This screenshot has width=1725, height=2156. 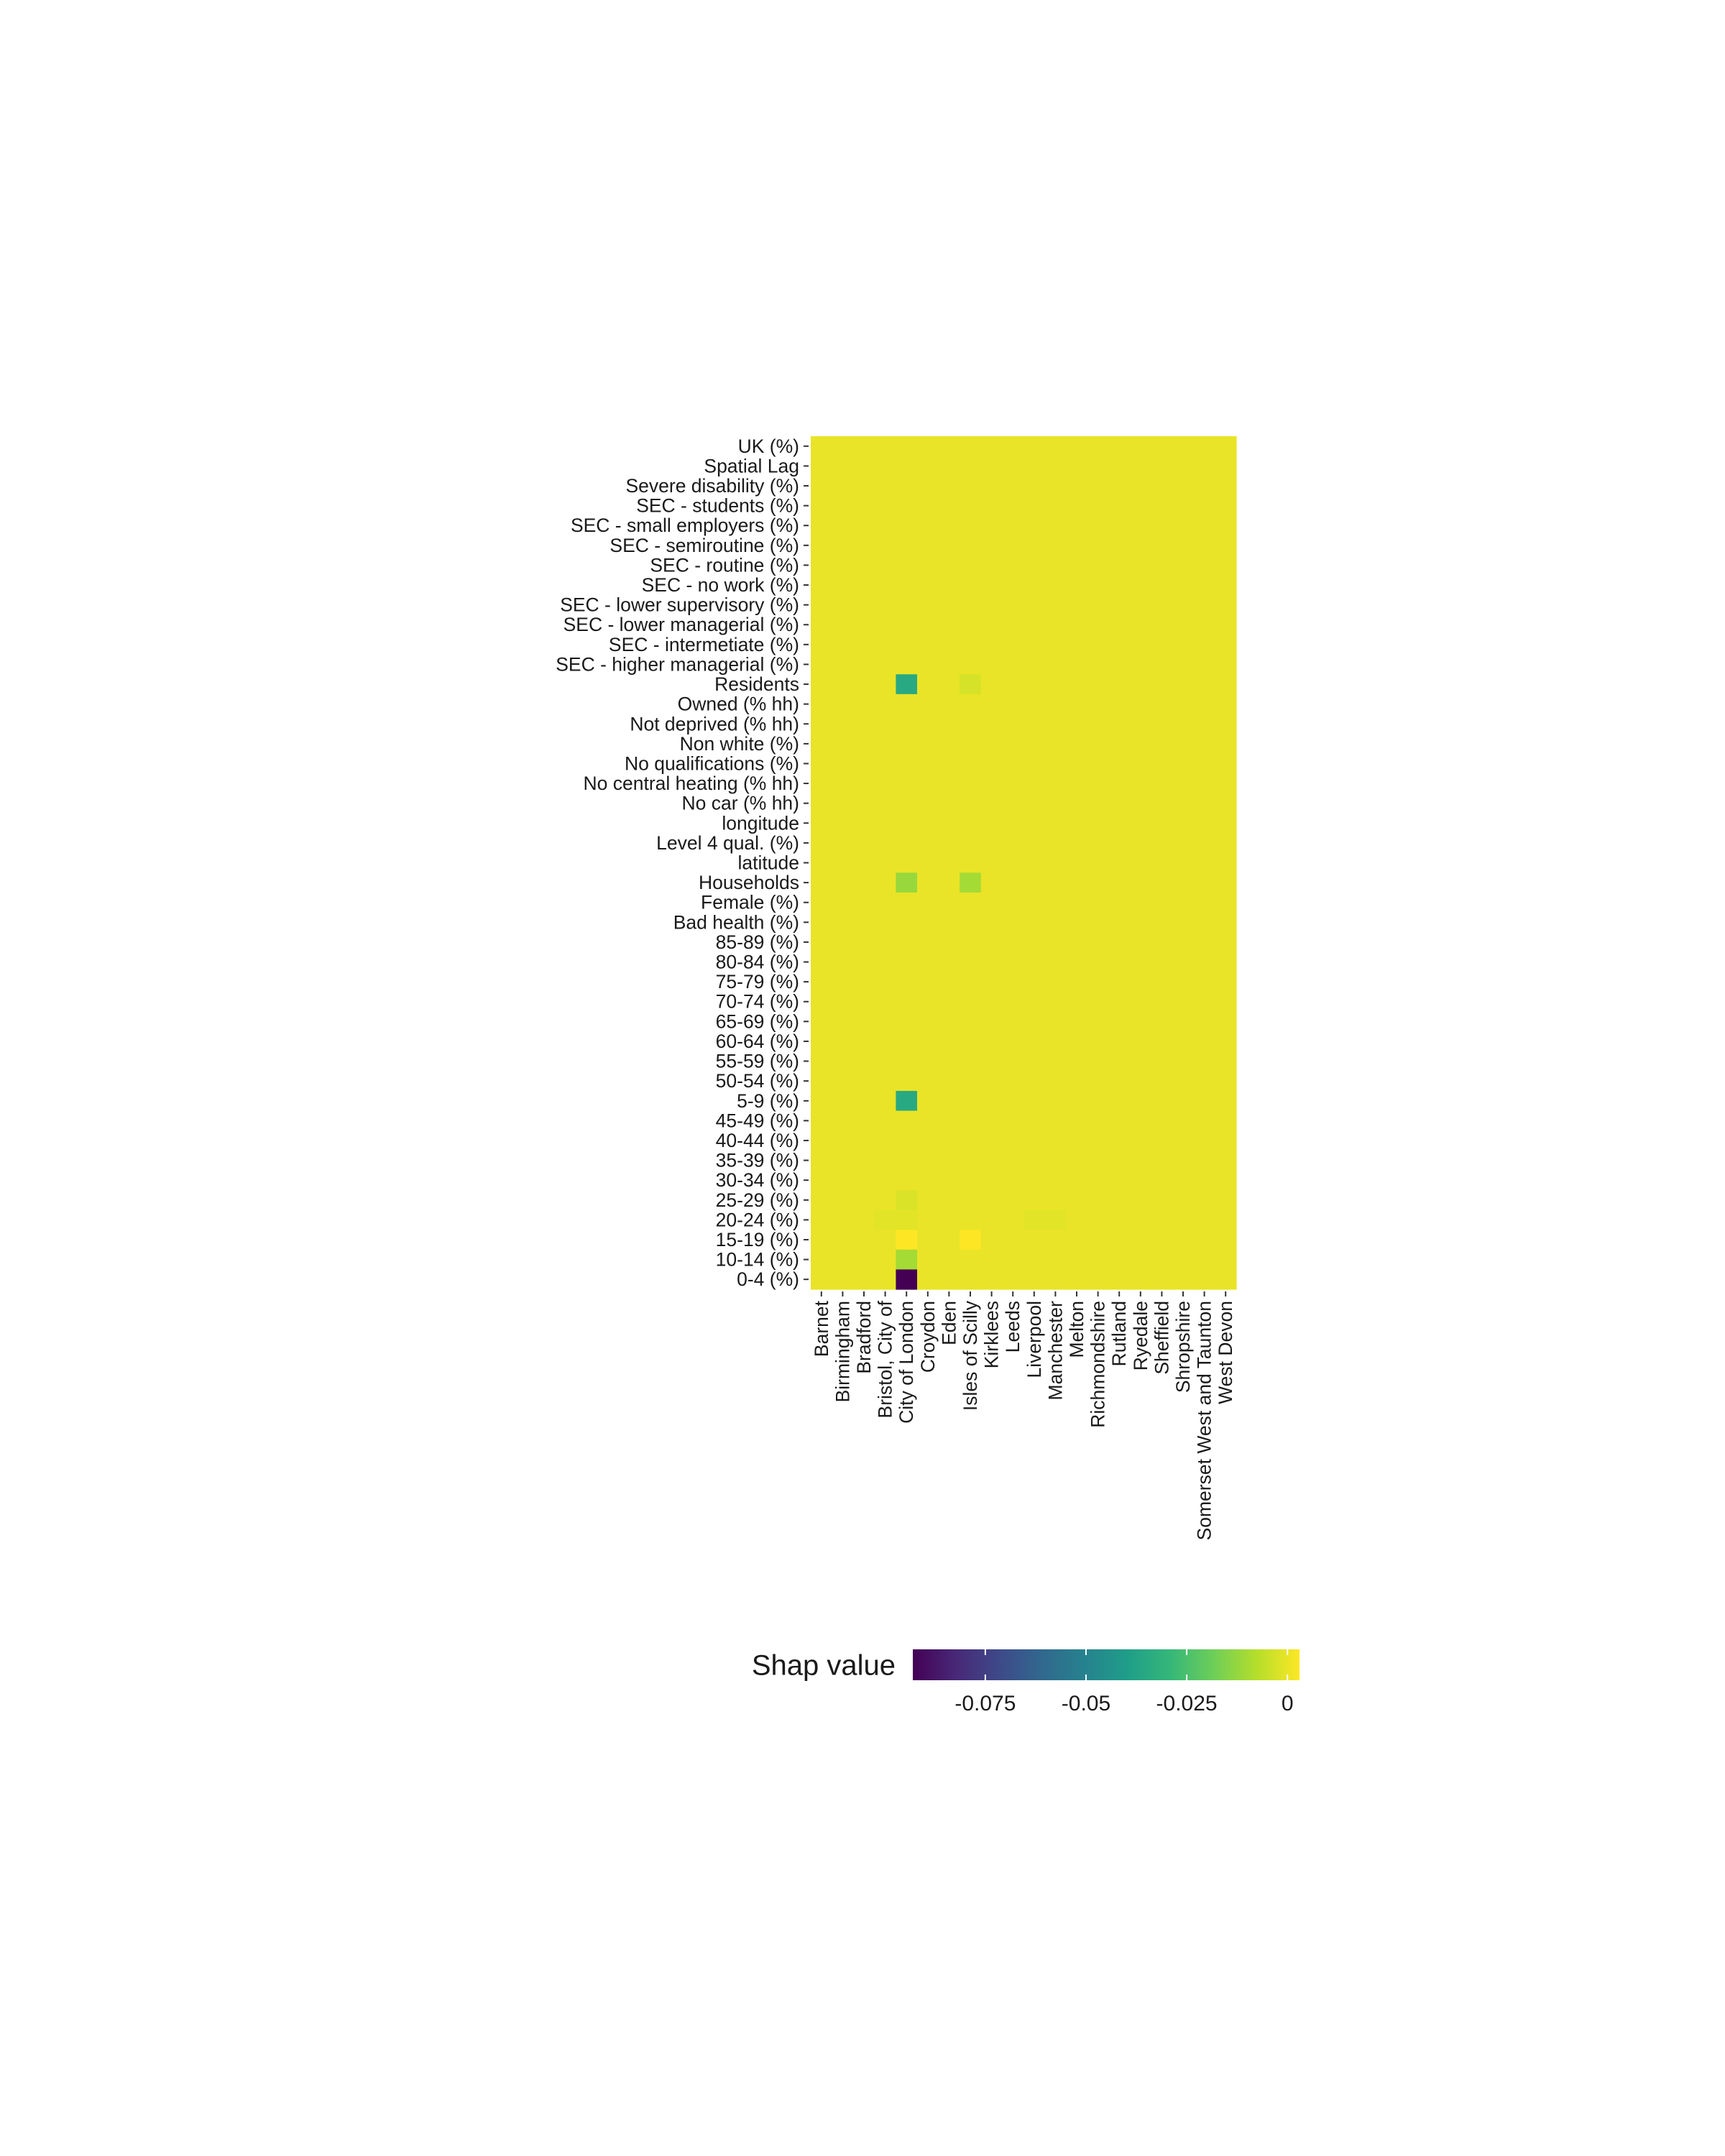 I want to click on y-tick-label: SEC - semiroutine (%), so click(x=704, y=545).